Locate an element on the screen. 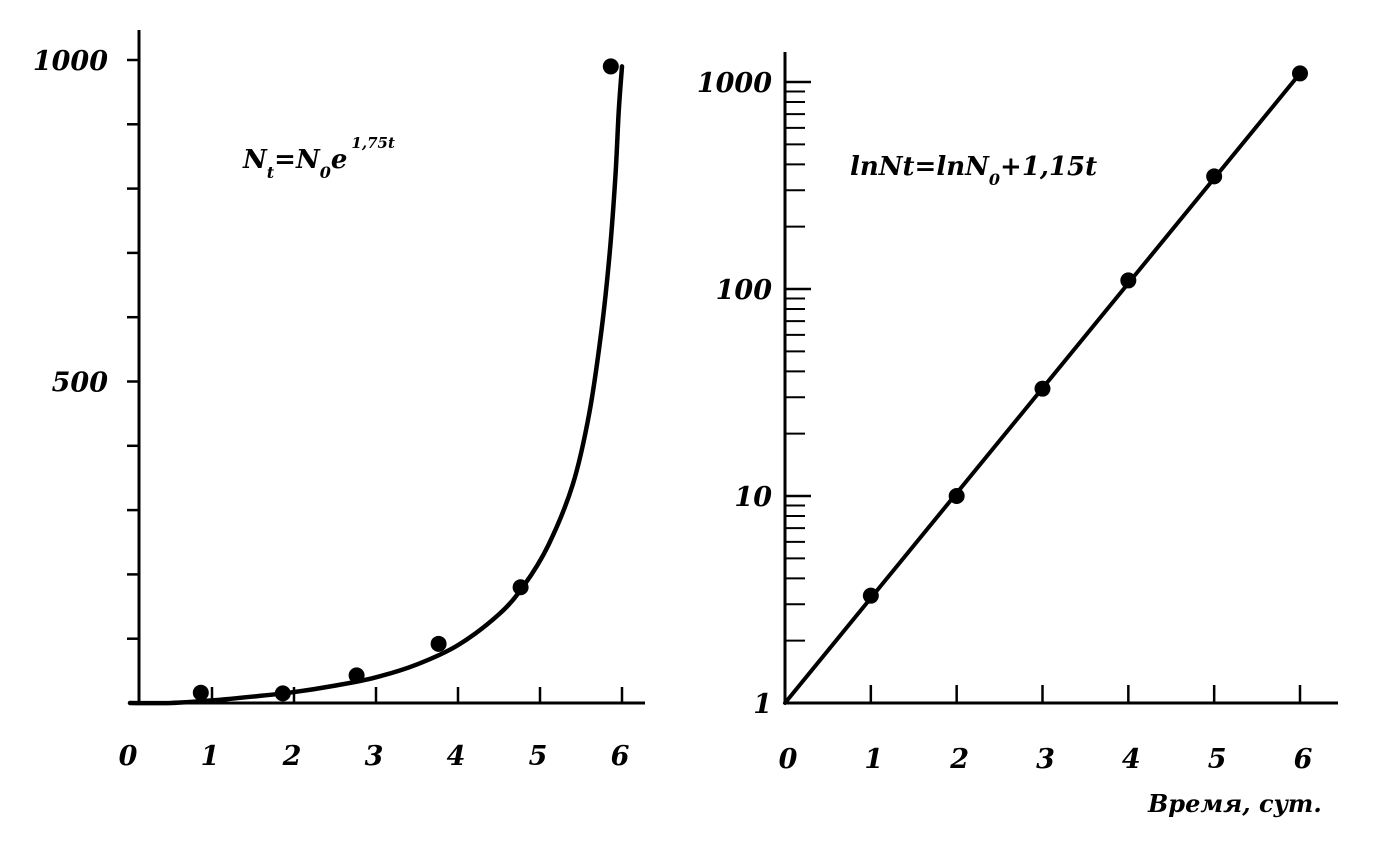  left-x-tick-label: 4 is located at coordinates (456, 756).